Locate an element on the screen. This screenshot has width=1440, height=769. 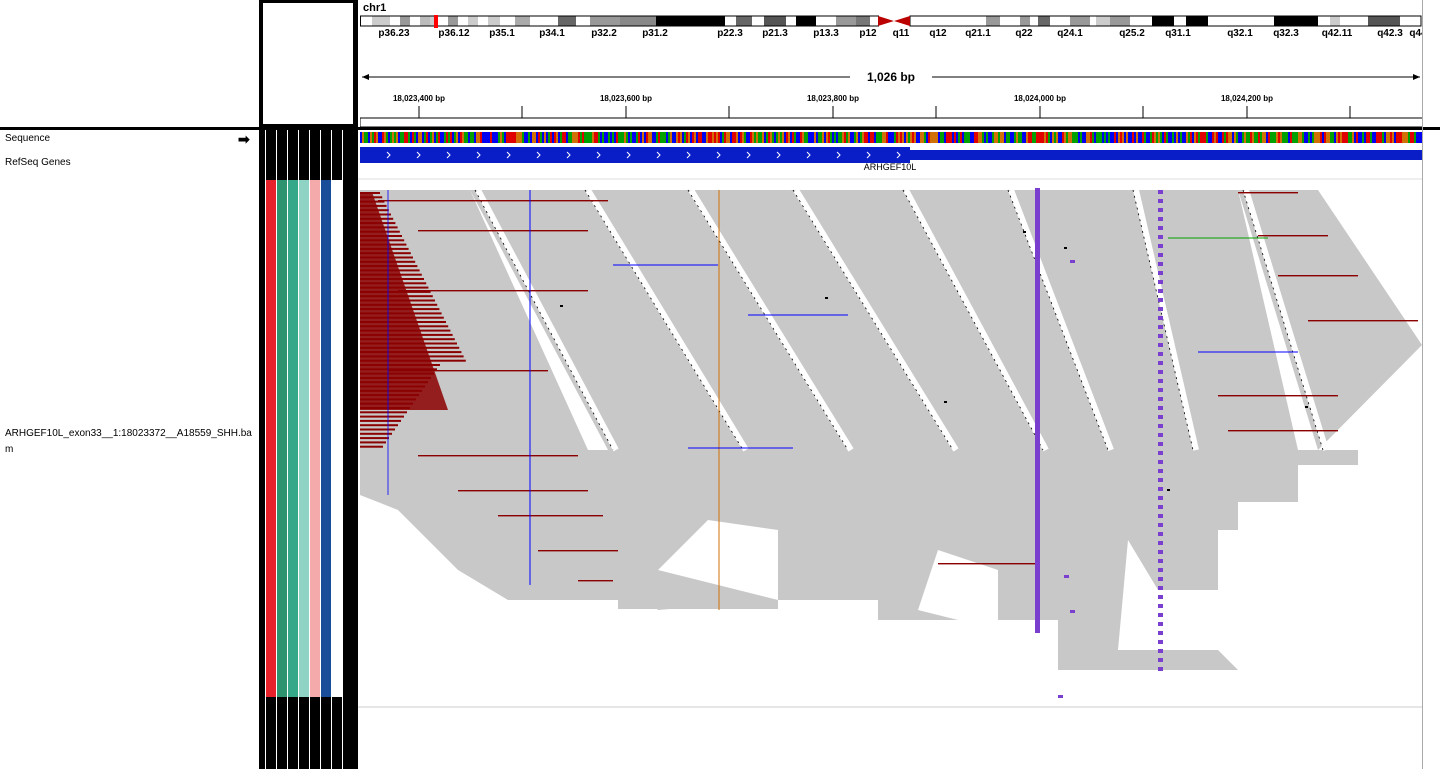
names-header is located at coordinates (129, 64).